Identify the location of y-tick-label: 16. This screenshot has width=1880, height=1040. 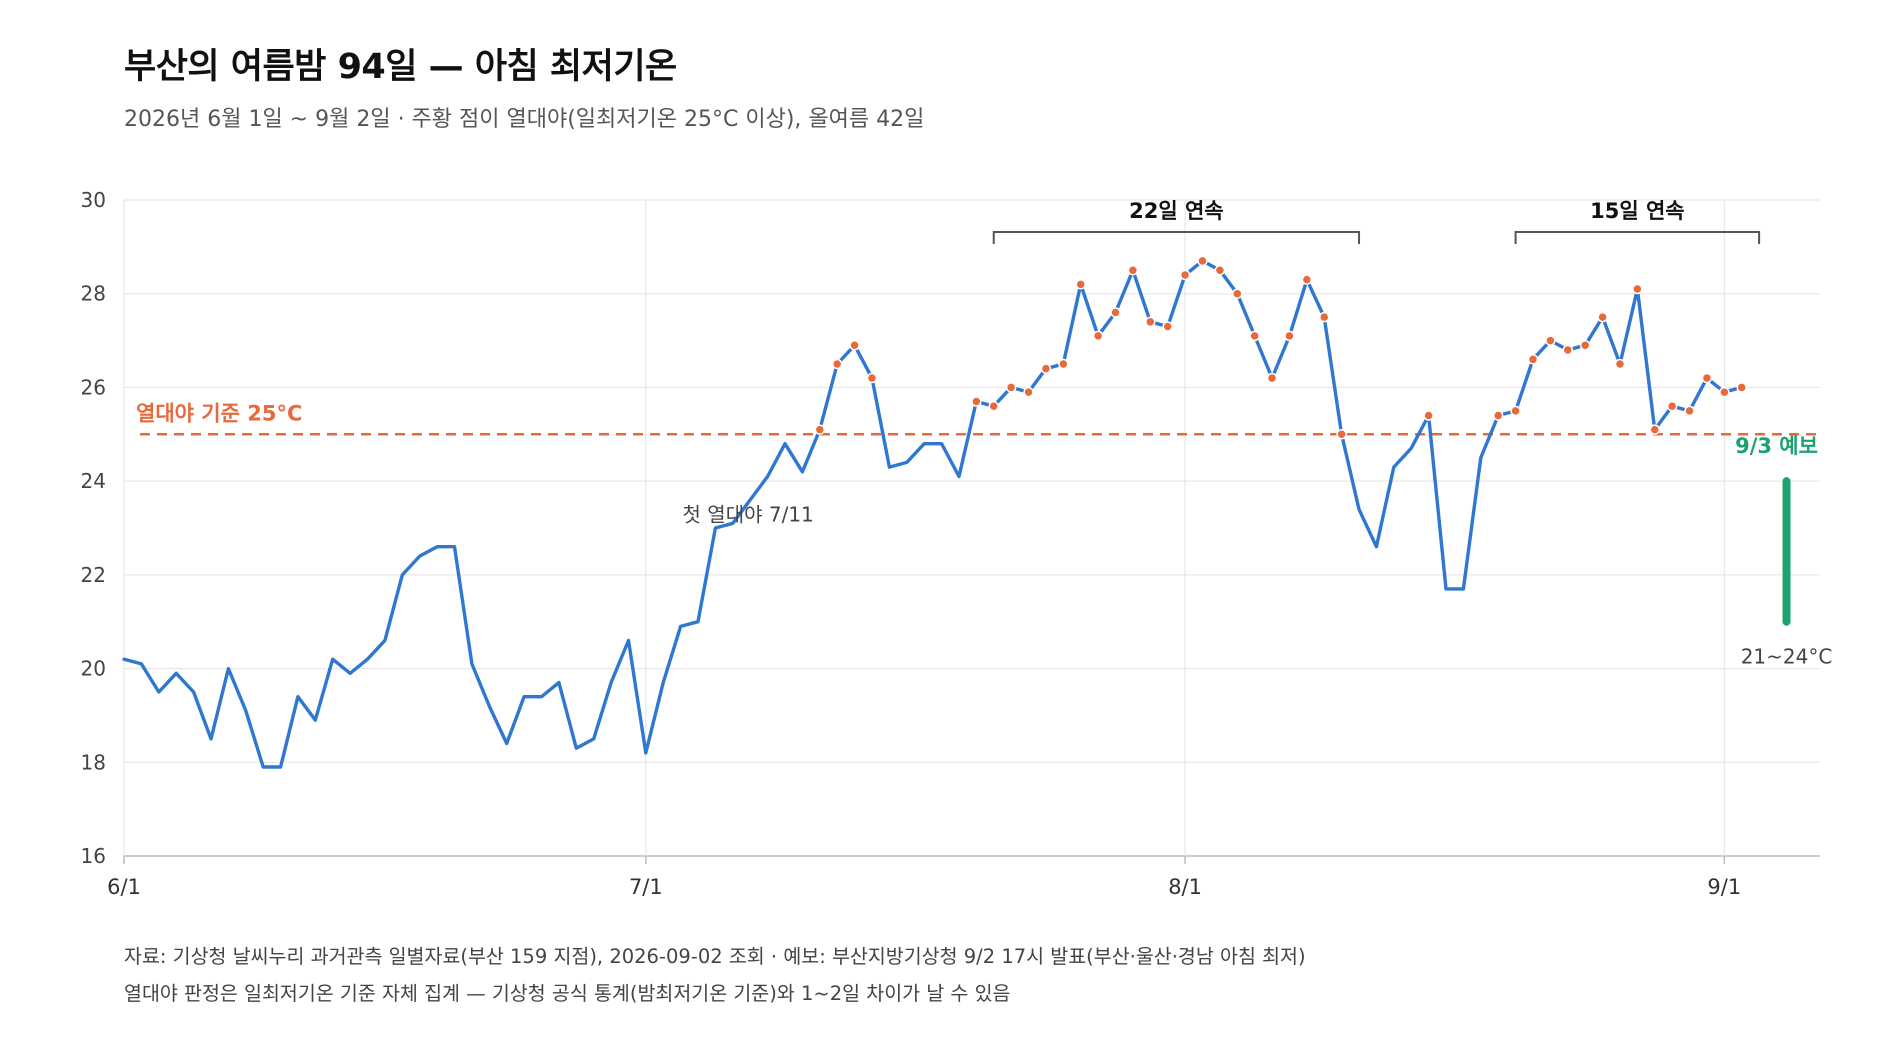
(93, 856).